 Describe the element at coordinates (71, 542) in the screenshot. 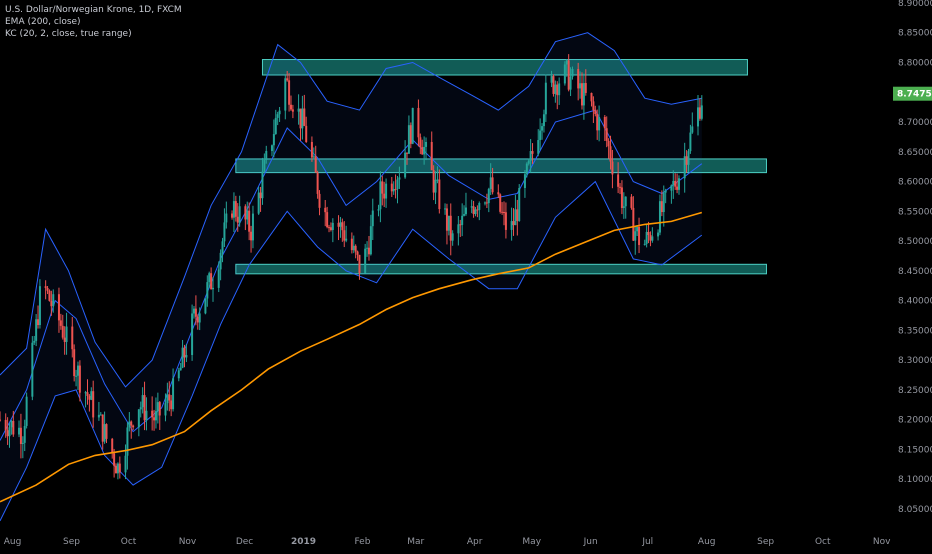

I see `time-tick-label: Sep` at that location.